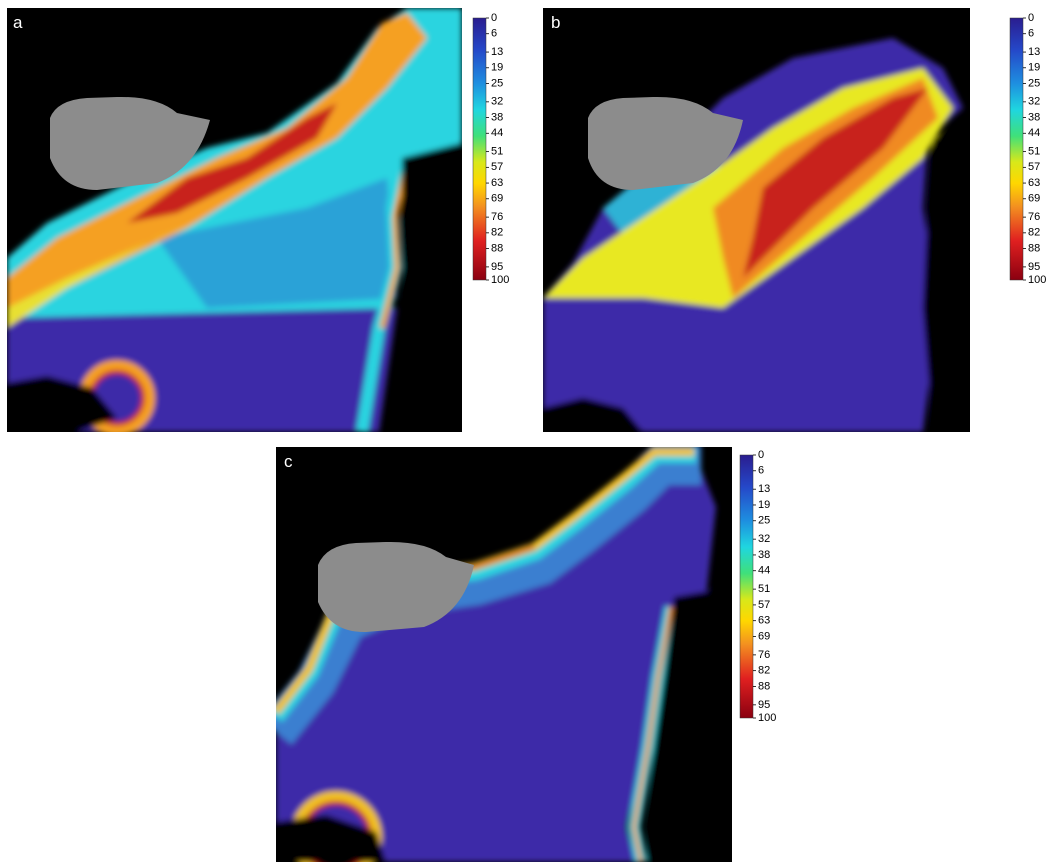 The width and height of the screenshot is (1063, 867). I want to click on panel-label: b, so click(555, 22).